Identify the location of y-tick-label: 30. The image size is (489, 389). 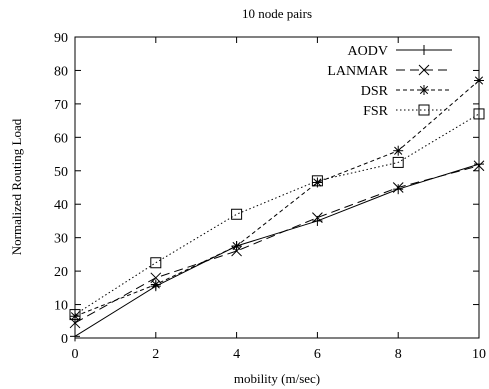
(61, 239).